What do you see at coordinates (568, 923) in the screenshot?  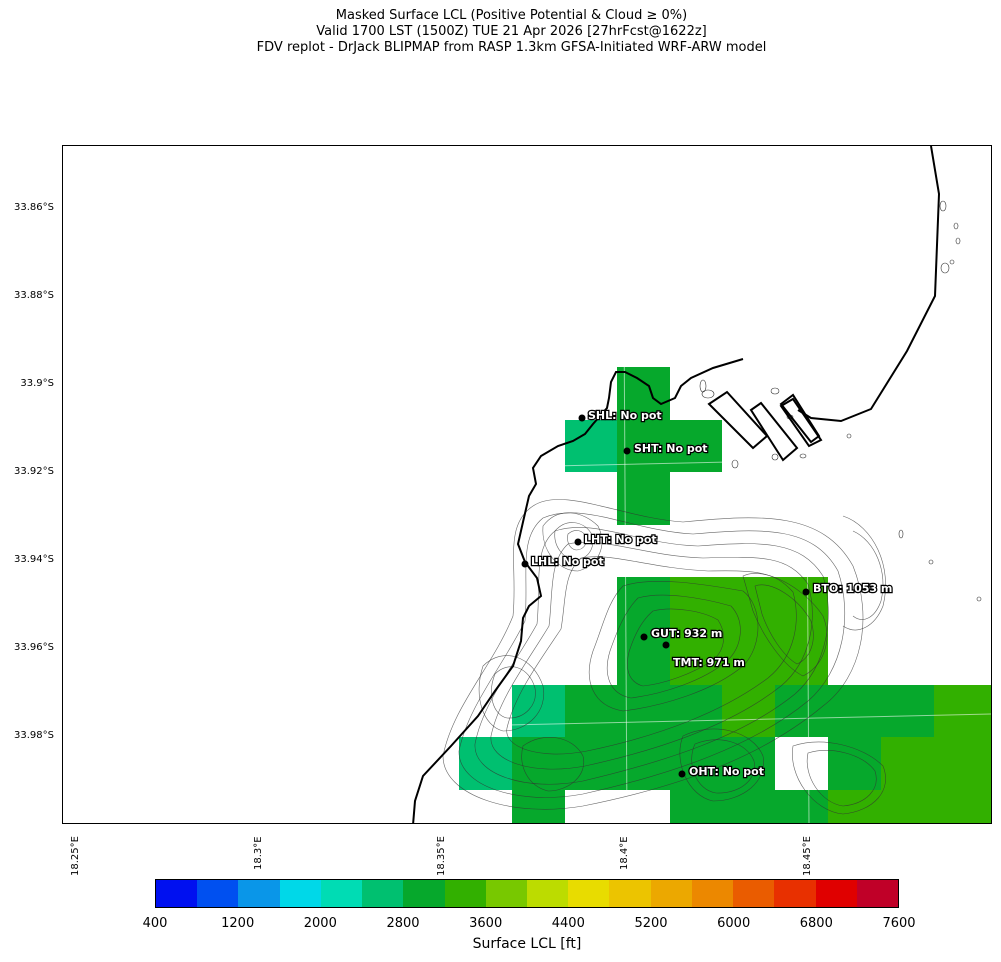 I see `colorbar-tick: 4400` at bounding box center [568, 923].